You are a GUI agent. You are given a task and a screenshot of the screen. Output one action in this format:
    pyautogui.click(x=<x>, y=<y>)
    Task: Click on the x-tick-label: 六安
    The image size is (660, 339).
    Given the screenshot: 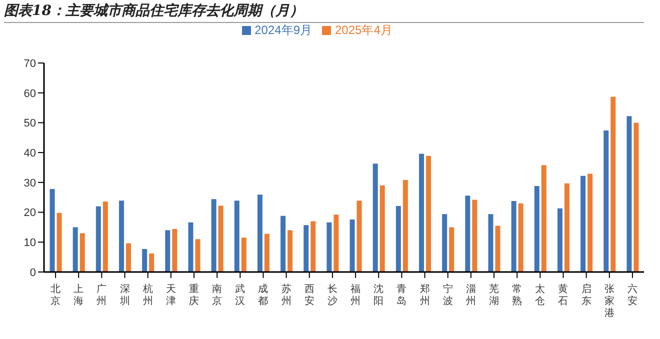 What is the action you would take?
    pyautogui.click(x=632, y=295)
    